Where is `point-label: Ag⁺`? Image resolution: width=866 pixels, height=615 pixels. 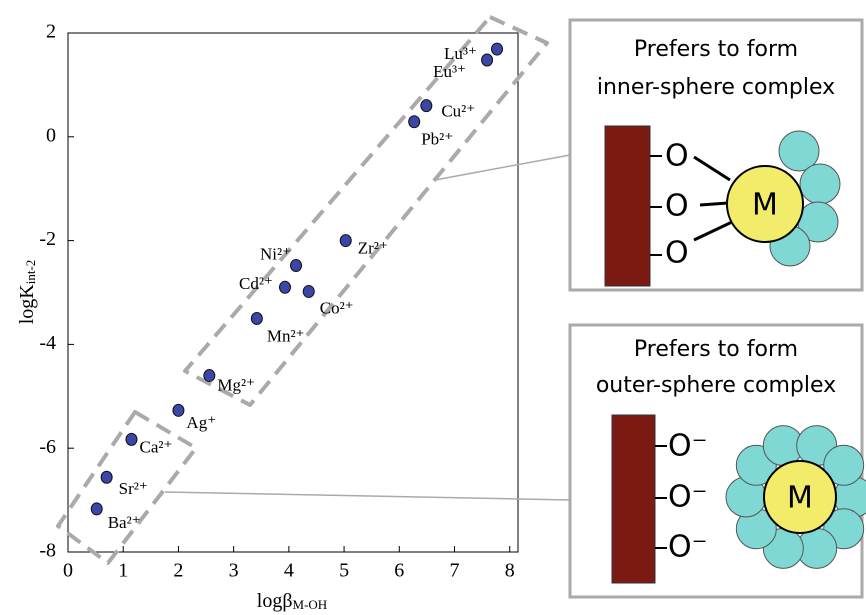
point-label: Ag⁺ is located at coordinates (201, 422).